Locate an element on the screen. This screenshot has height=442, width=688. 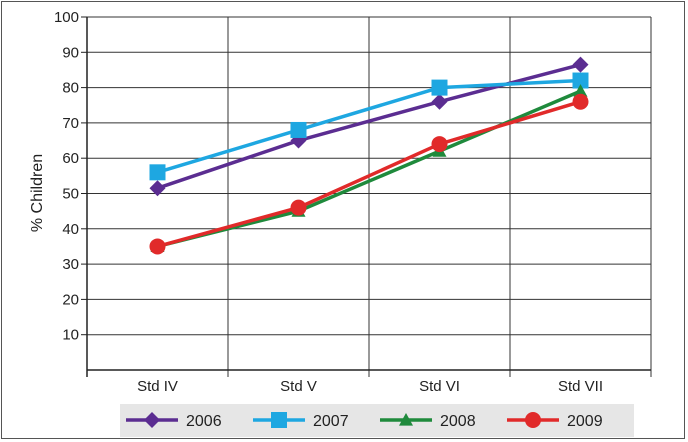
y-tick-label: 40 is located at coordinates (70, 229).